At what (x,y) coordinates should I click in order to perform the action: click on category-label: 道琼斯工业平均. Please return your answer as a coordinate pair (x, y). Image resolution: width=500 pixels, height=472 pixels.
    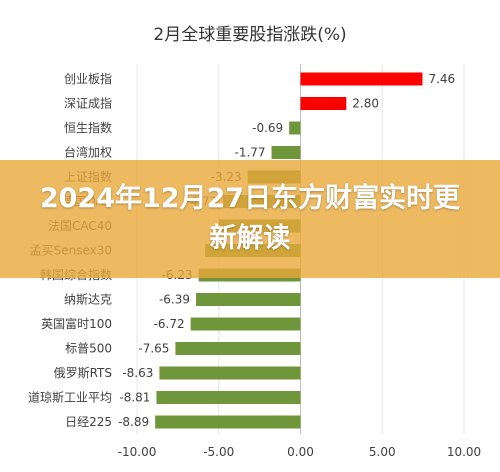
    Looking at the image, I should click on (70, 397).